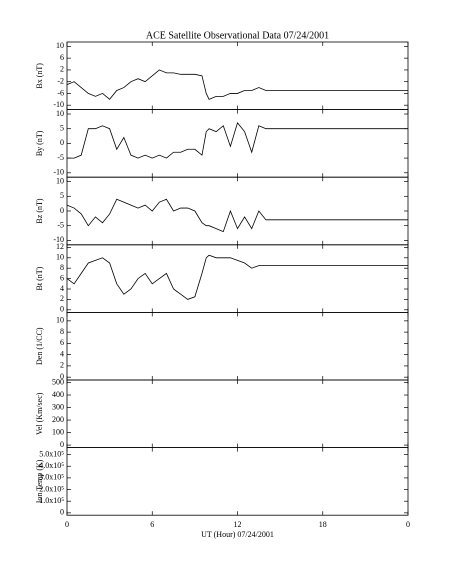  Describe the element at coordinates (238, 524) in the screenshot. I see `x-tick-label: 12` at that location.